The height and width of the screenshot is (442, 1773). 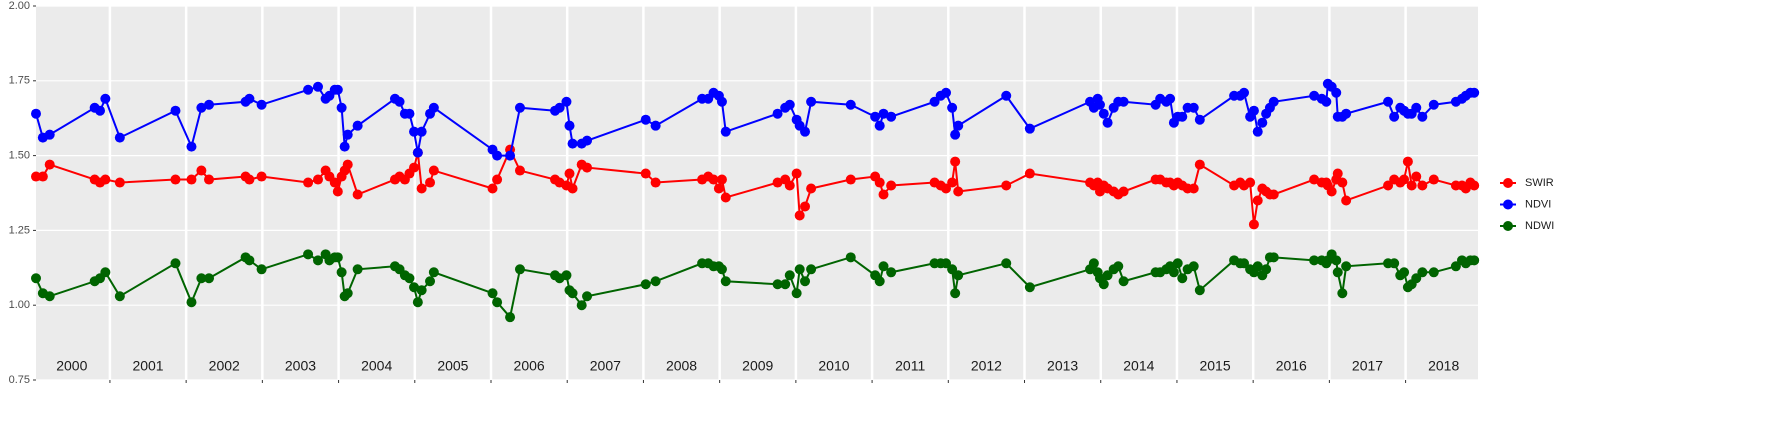 I want to click on year-label: 2018, so click(x=1443, y=366).